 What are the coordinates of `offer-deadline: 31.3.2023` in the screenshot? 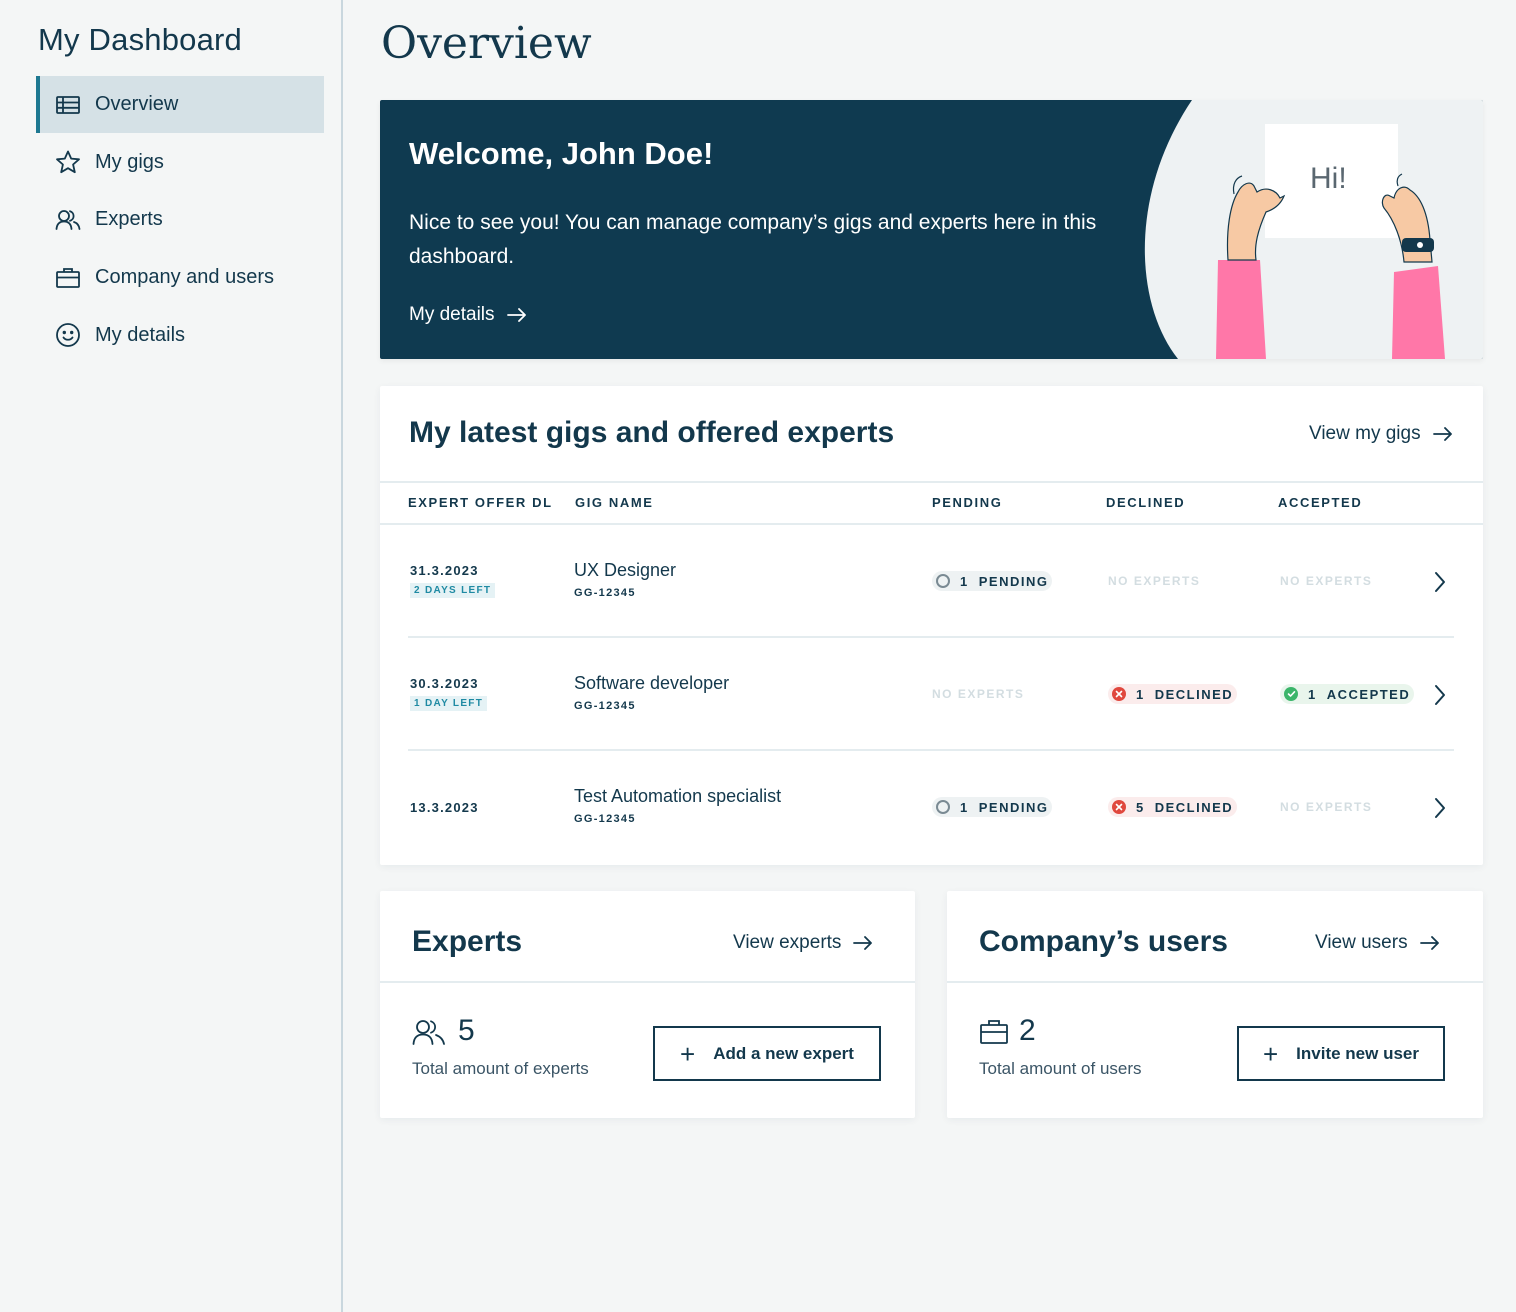 It's located at (444, 570).